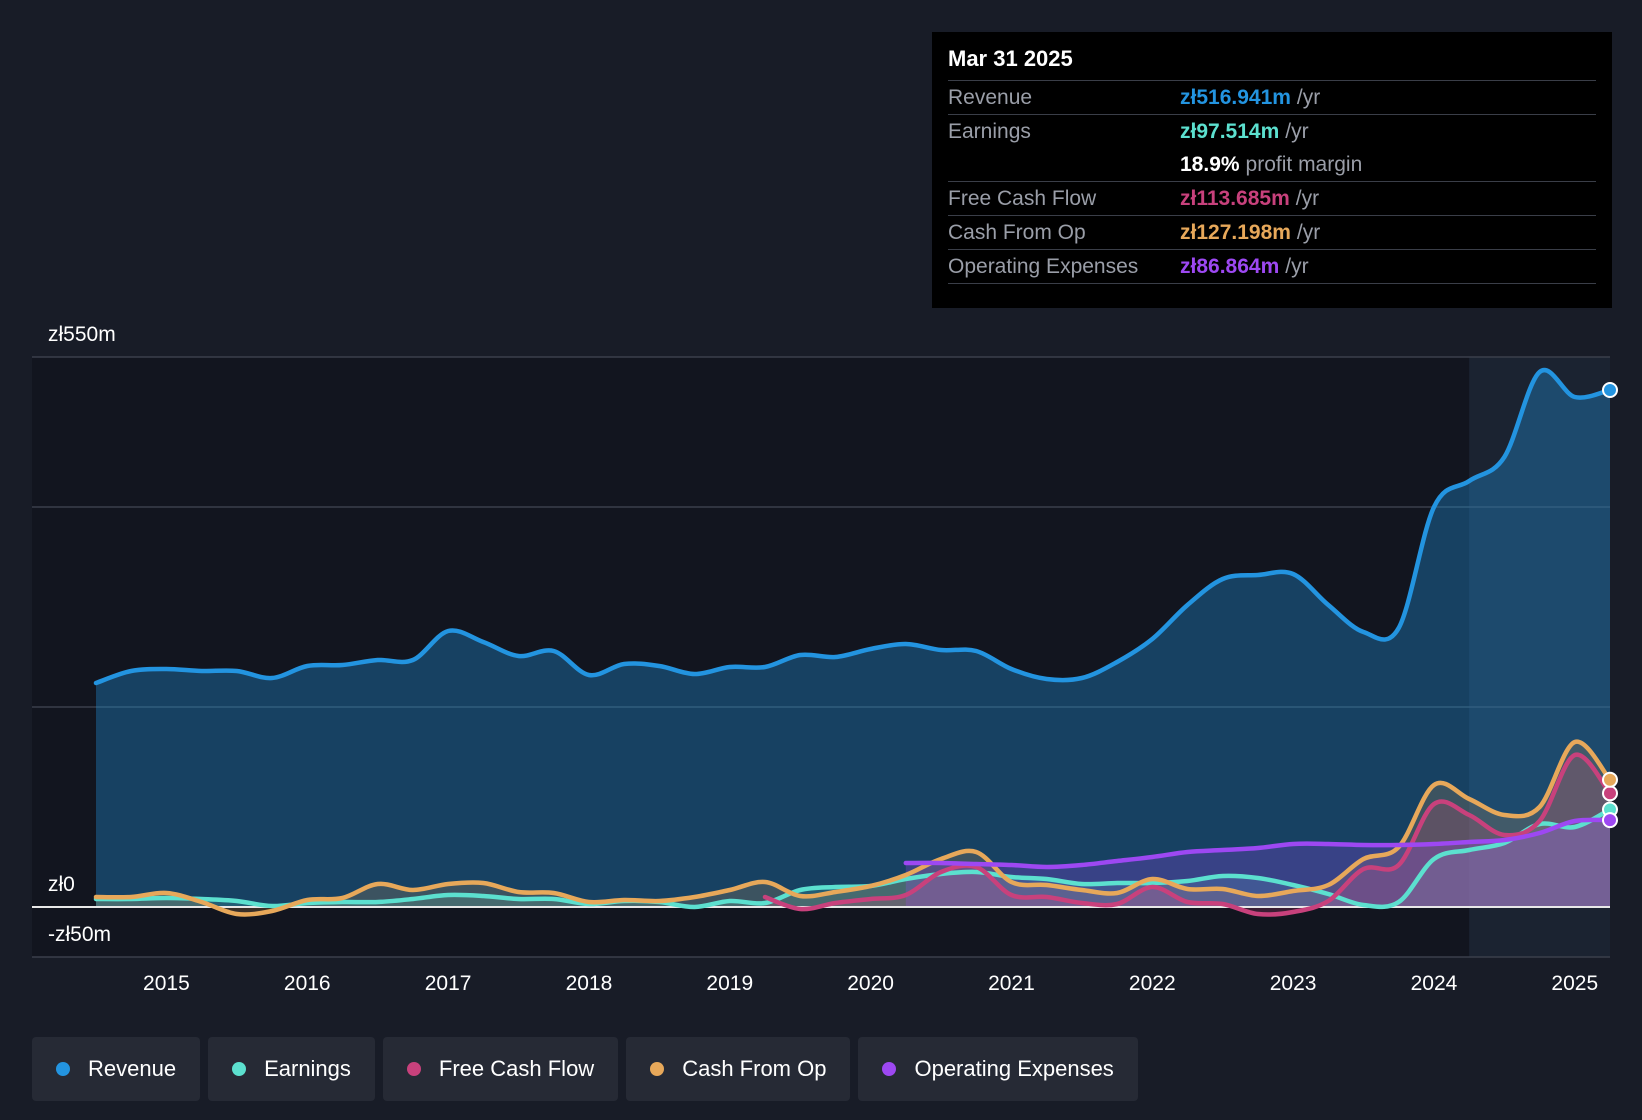 This screenshot has width=1642, height=1120. What do you see at coordinates (1022, 198) in the screenshot?
I see `tooltip-label: Free Cash Flow` at bounding box center [1022, 198].